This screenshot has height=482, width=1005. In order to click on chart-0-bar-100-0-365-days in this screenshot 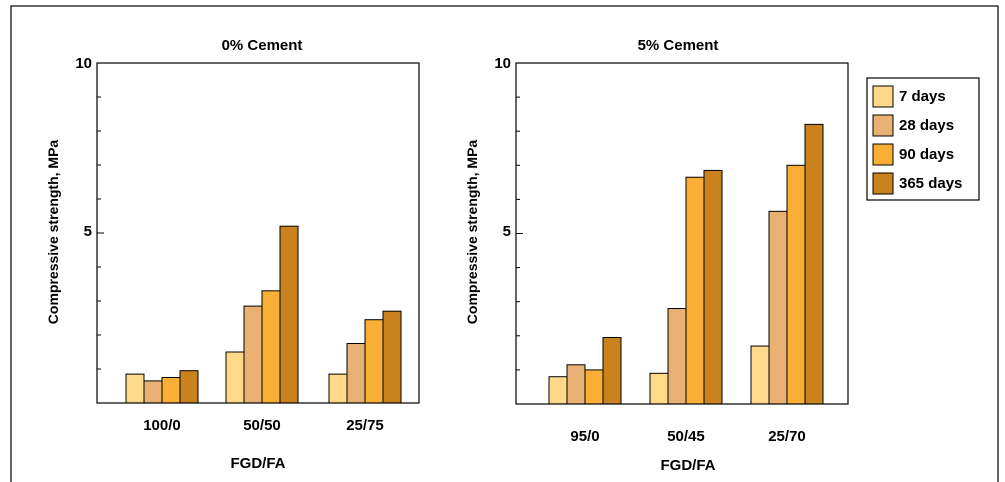, I will do `click(189, 387)`.